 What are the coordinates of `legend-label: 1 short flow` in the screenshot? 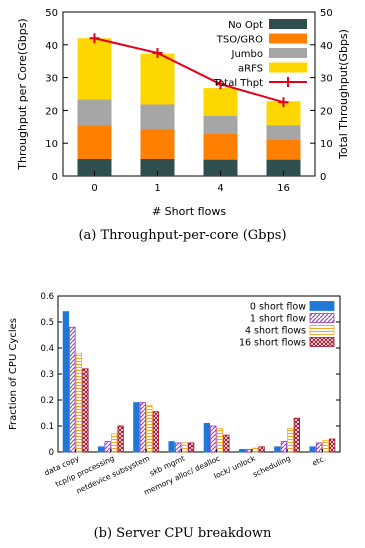 It's located at (278, 319).